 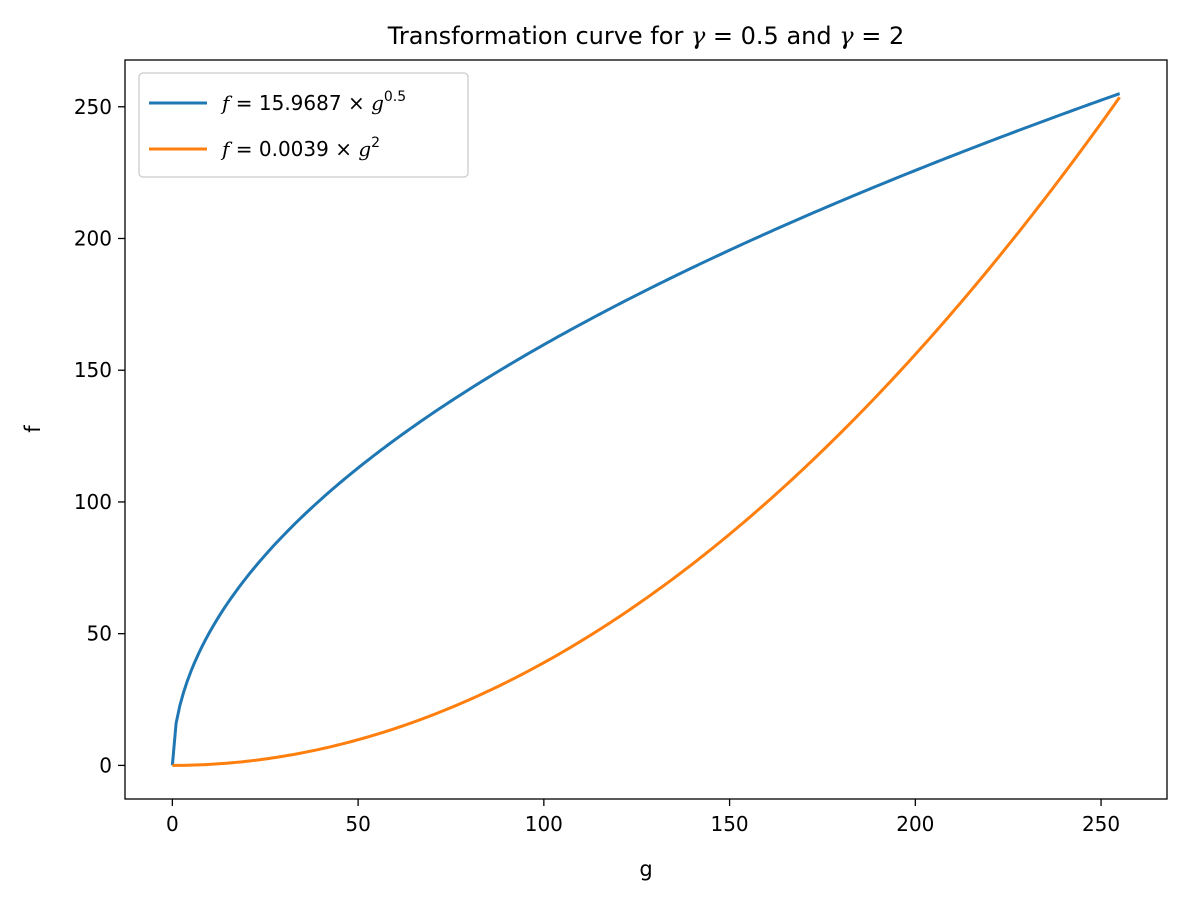 I want to click on title-gamma-1: γ, so click(x=698, y=36).